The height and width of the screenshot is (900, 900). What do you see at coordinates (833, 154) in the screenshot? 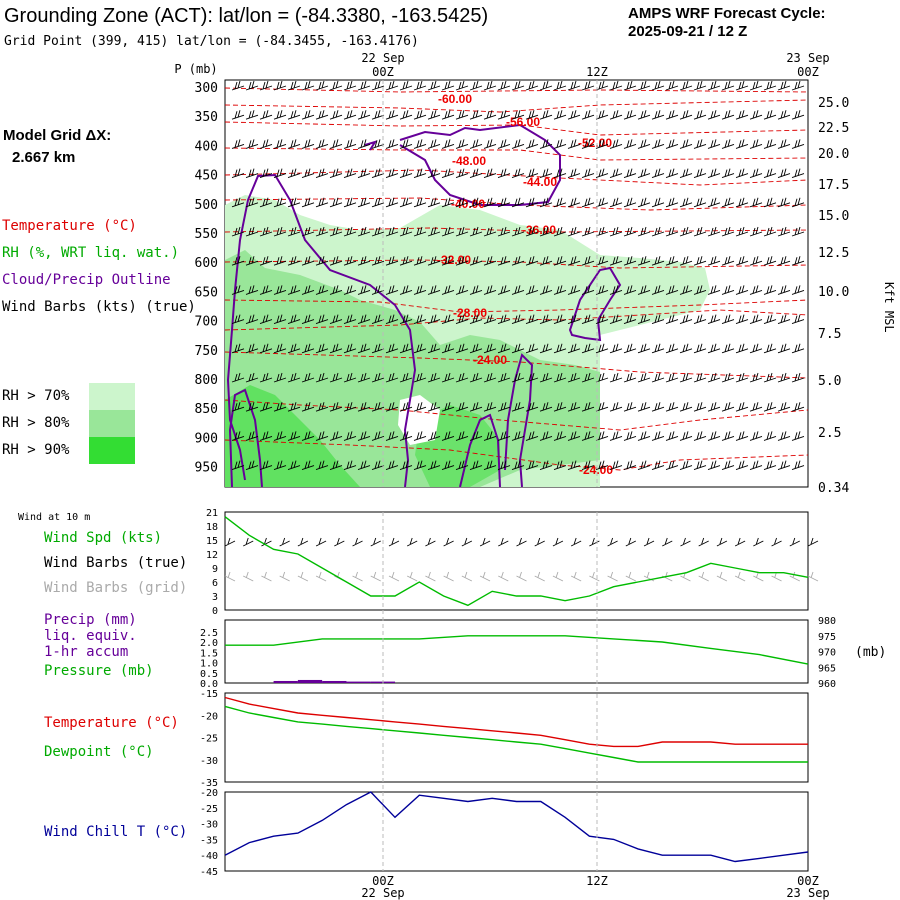
I see `height-tick-20.0: 20.0` at bounding box center [833, 154].